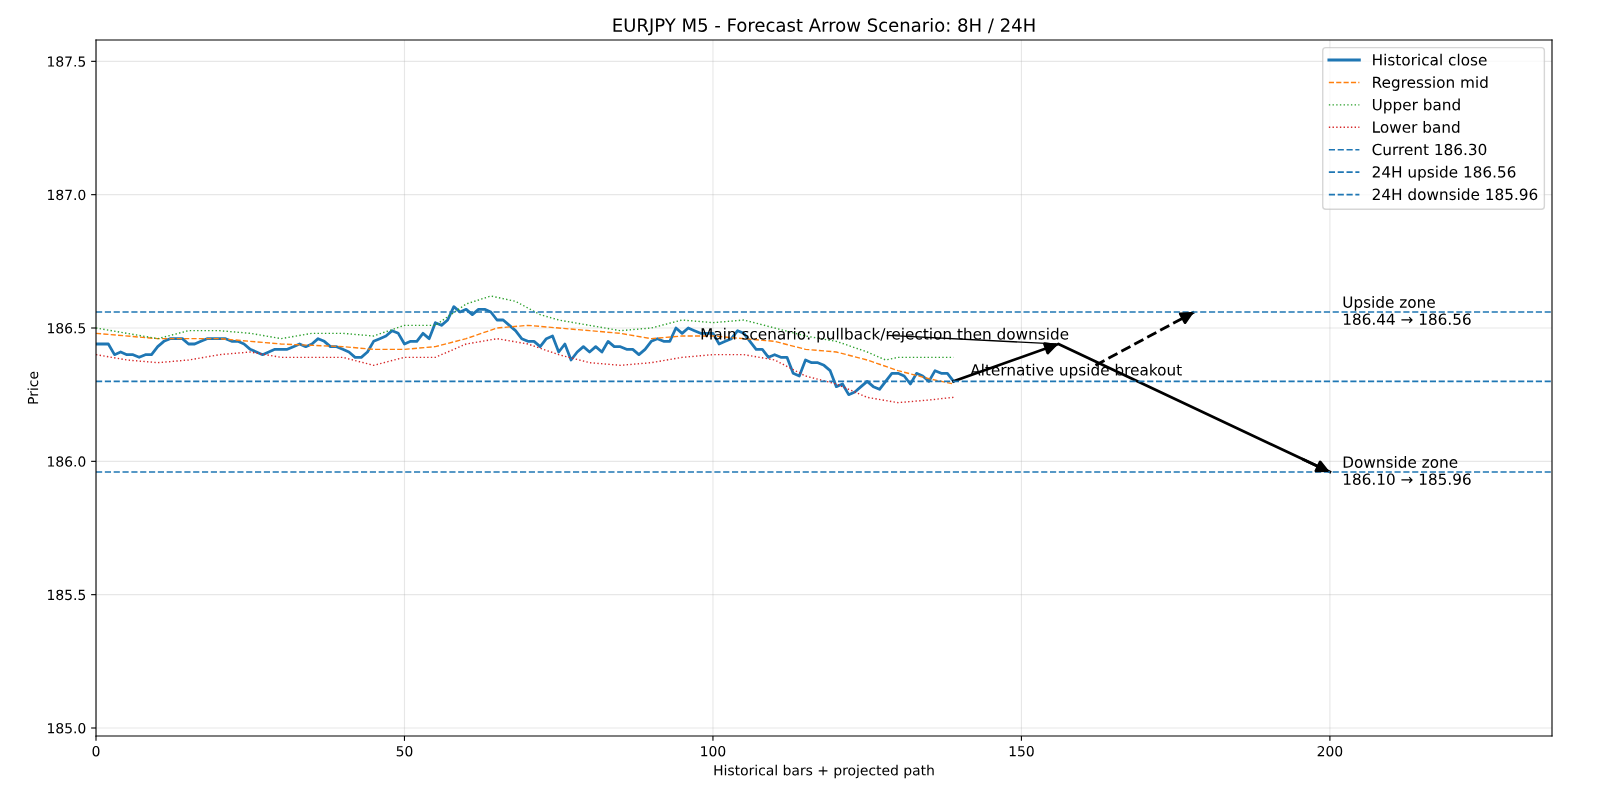  What do you see at coordinates (824, 771) in the screenshot?
I see `x-axis-title: Historical bars + projected path` at bounding box center [824, 771].